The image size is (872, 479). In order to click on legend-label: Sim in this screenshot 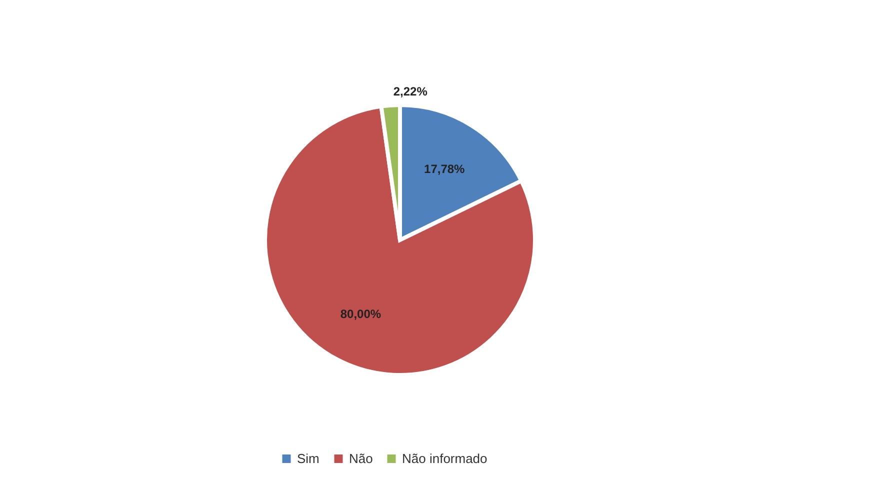, I will do `click(308, 458)`.